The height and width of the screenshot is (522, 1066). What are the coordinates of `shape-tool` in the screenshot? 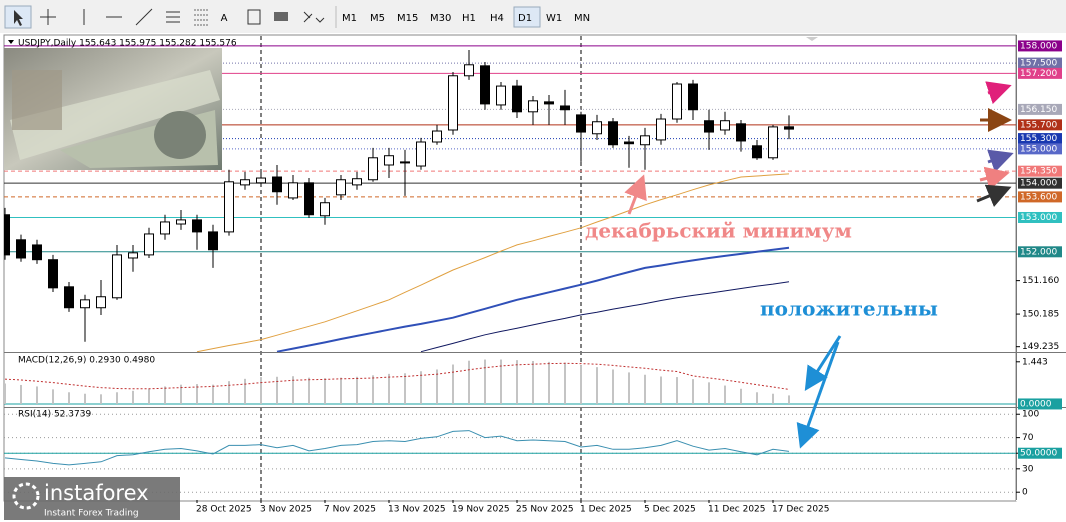 It's located at (281, 16).